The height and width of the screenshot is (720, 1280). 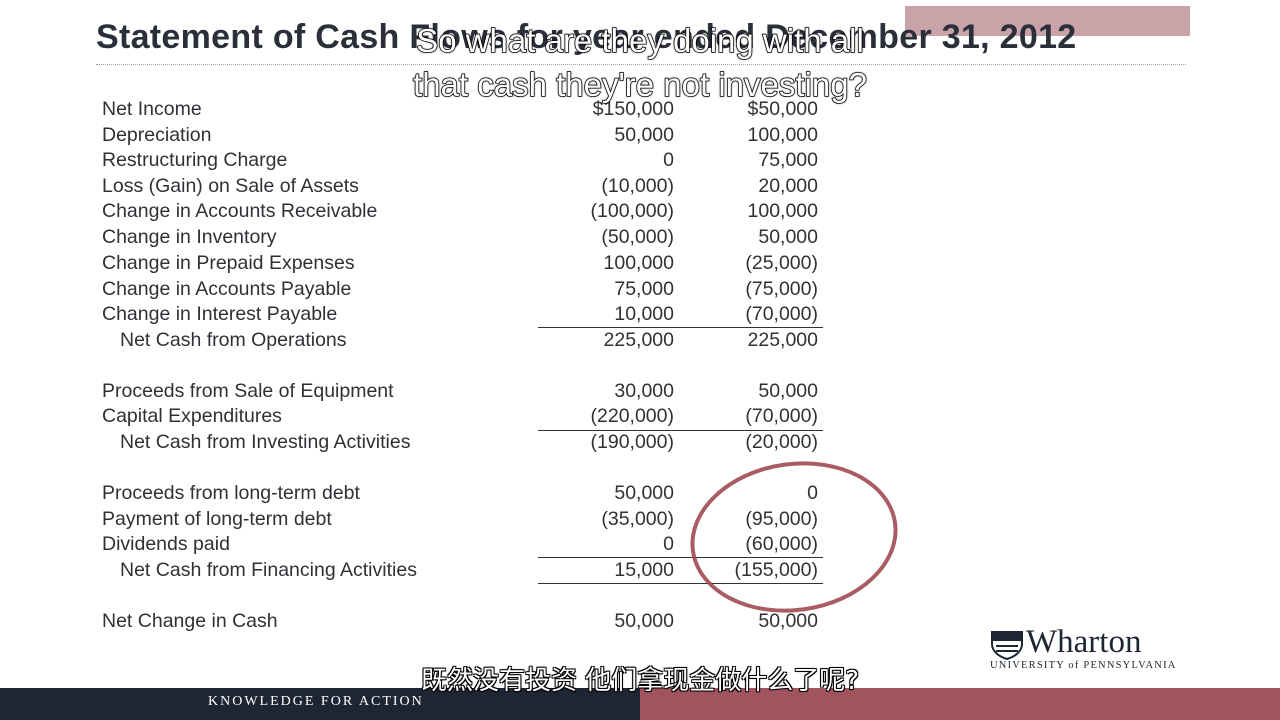 What do you see at coordinates (233, 340) in the screenshot?
I see `row-label: Net Cash from Operations` at bounding box center [233, 340].